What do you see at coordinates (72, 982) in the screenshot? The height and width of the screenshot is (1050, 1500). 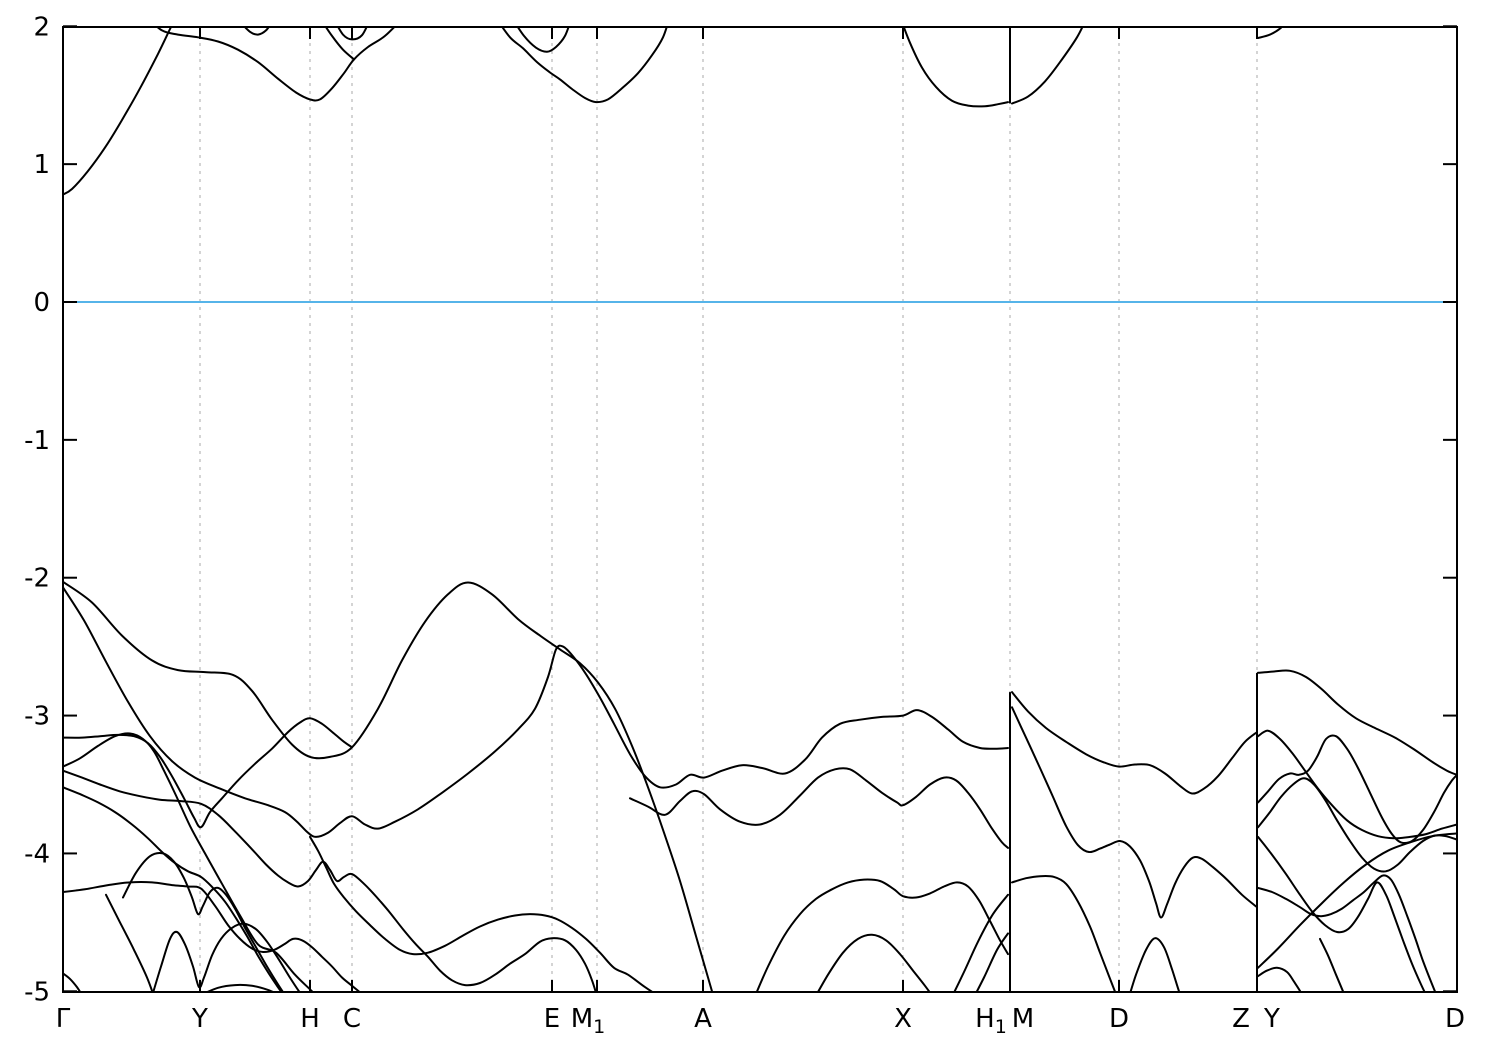 I see `band-curve-w10` at bounding box center [72, 982].